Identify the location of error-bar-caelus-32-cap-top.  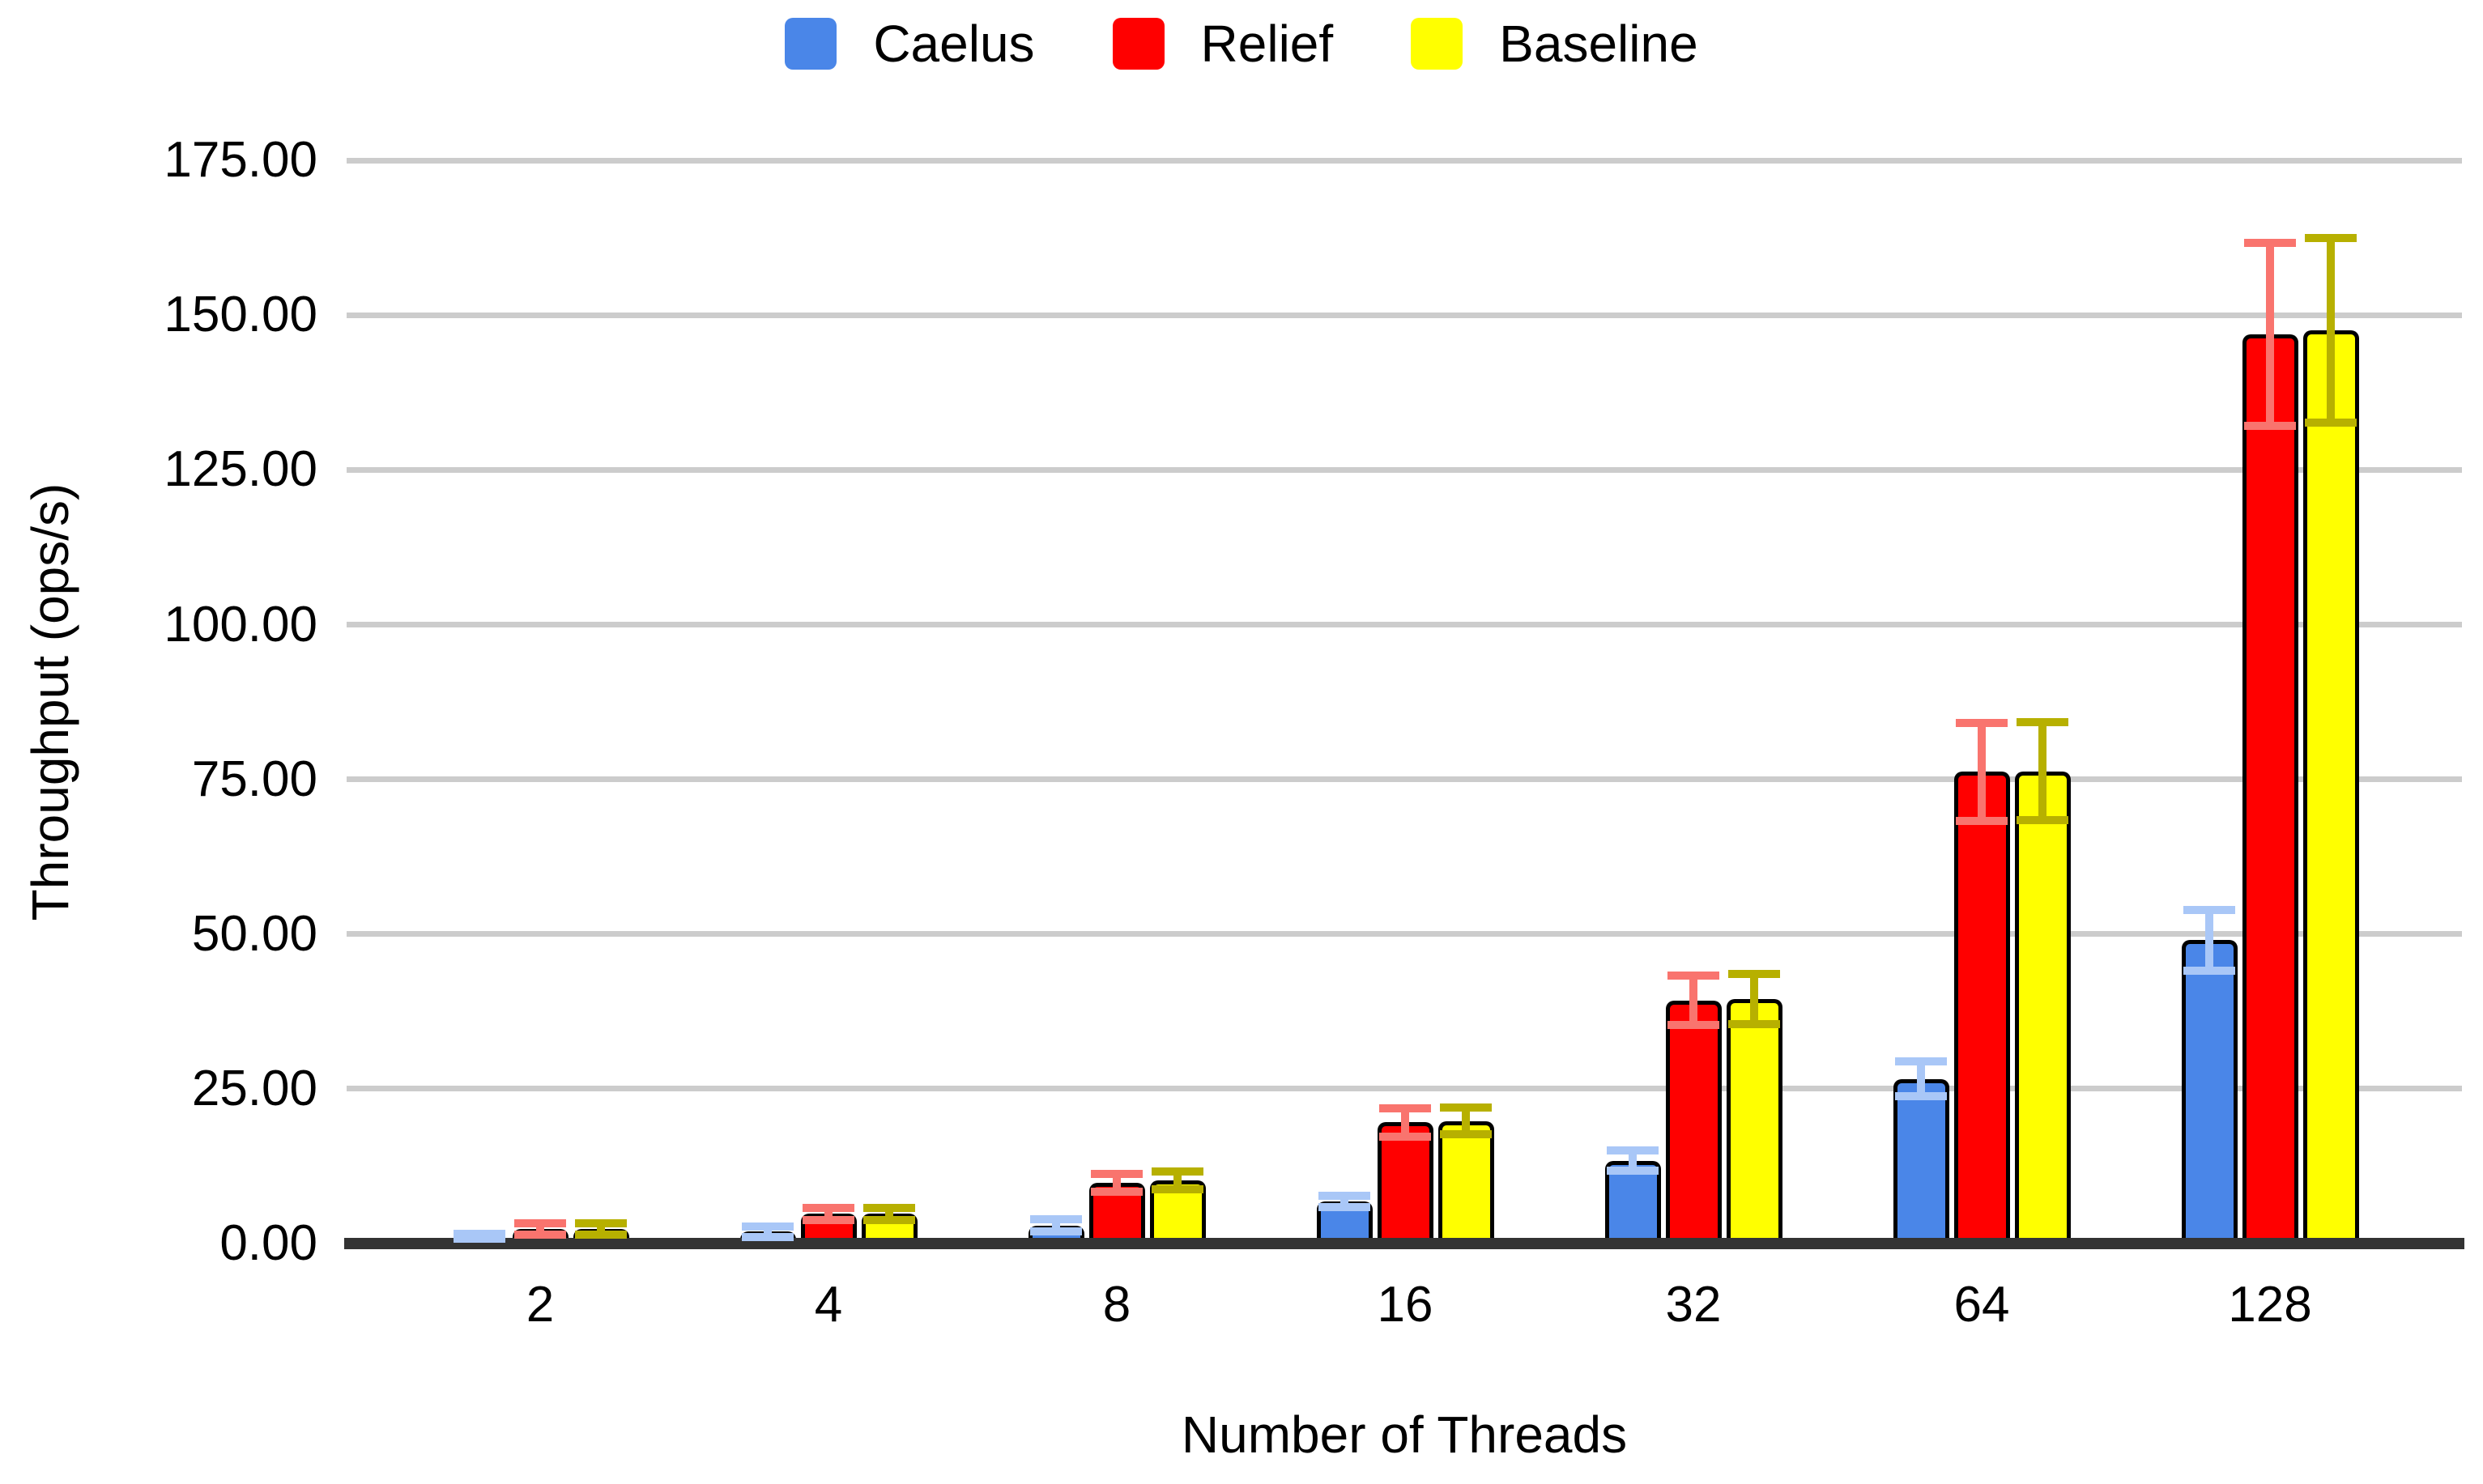
(1633, 1150).